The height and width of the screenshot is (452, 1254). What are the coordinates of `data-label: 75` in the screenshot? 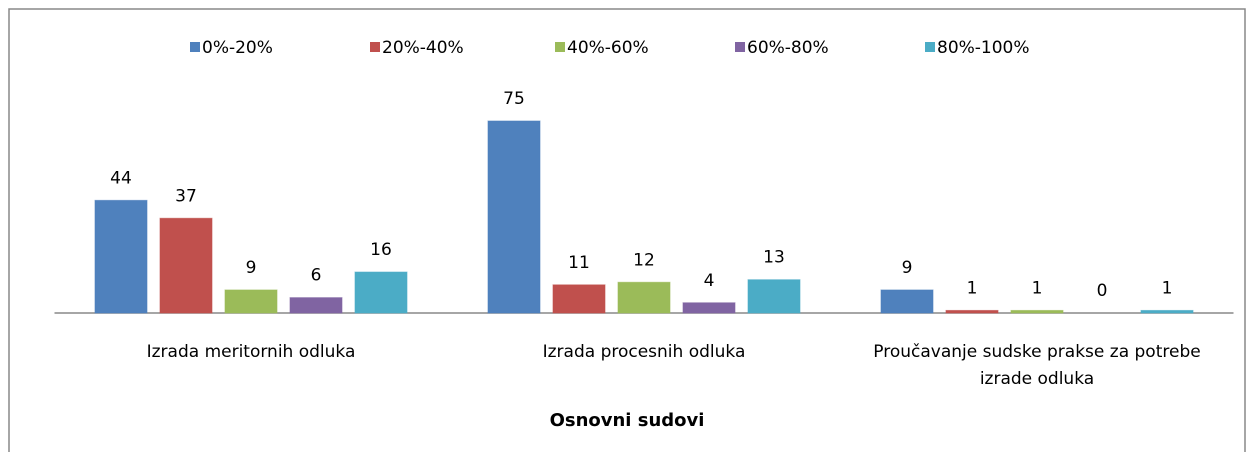 It's located at (514, 99).